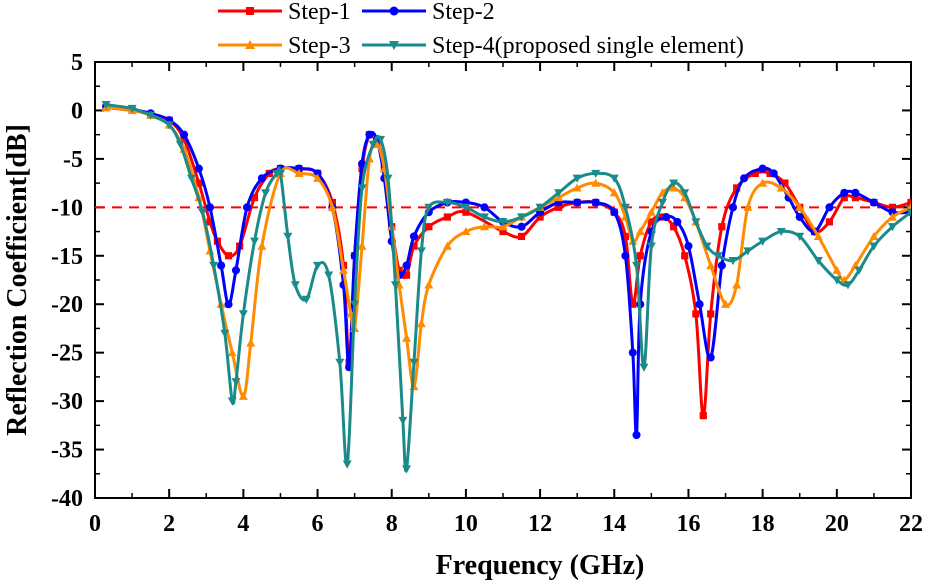  I want to click on x-tick-label: 8, so click(392, 524).